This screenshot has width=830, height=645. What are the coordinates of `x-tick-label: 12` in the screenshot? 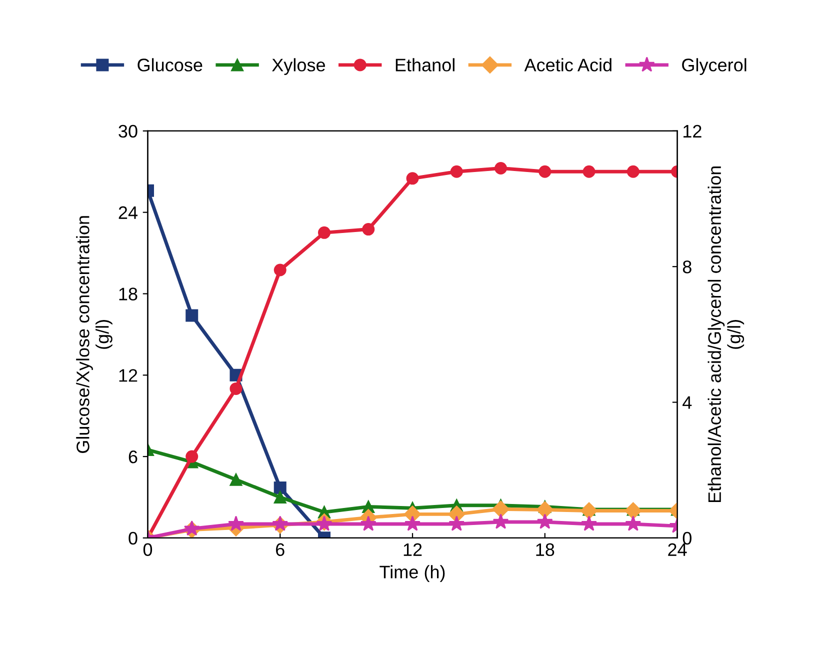 It's located at (413, 549).